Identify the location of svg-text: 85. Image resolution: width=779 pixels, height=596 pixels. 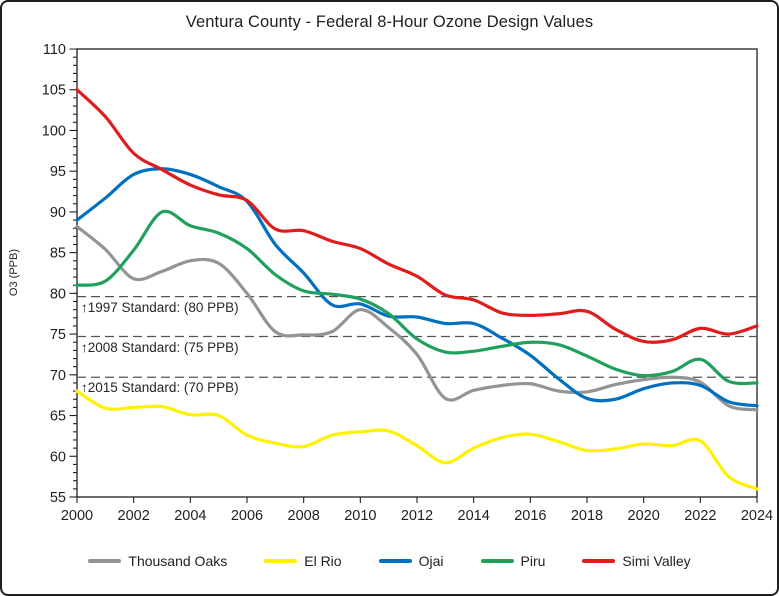
(58, 254).